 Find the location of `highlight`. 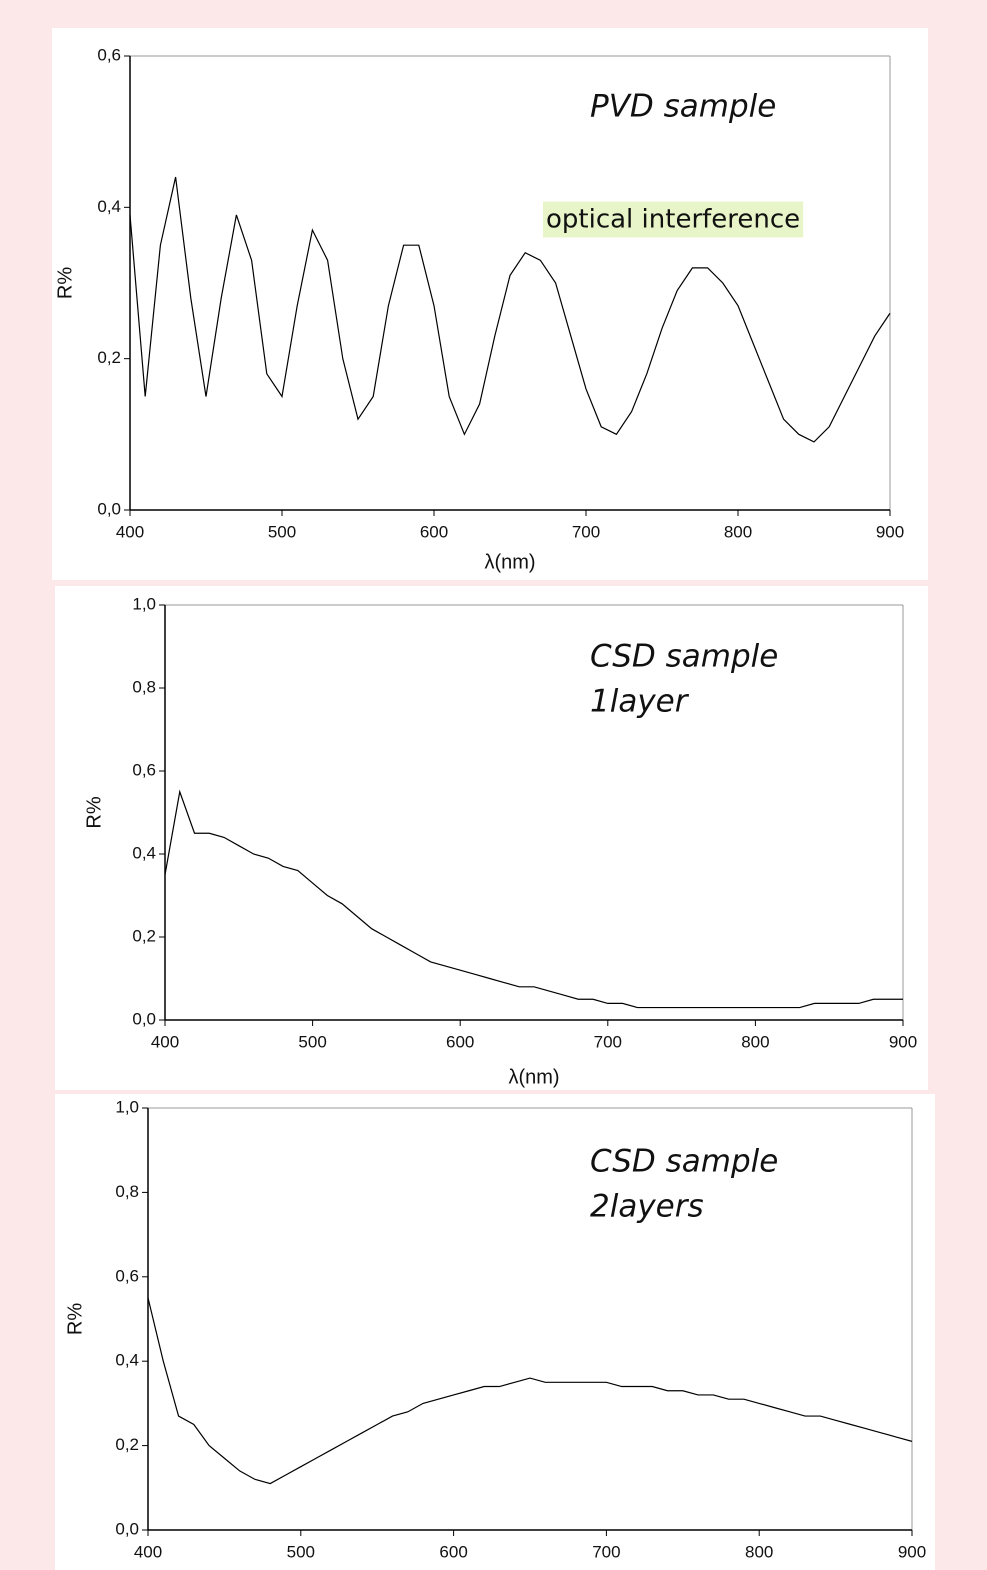

highlight is located at coordinates (673, 219).